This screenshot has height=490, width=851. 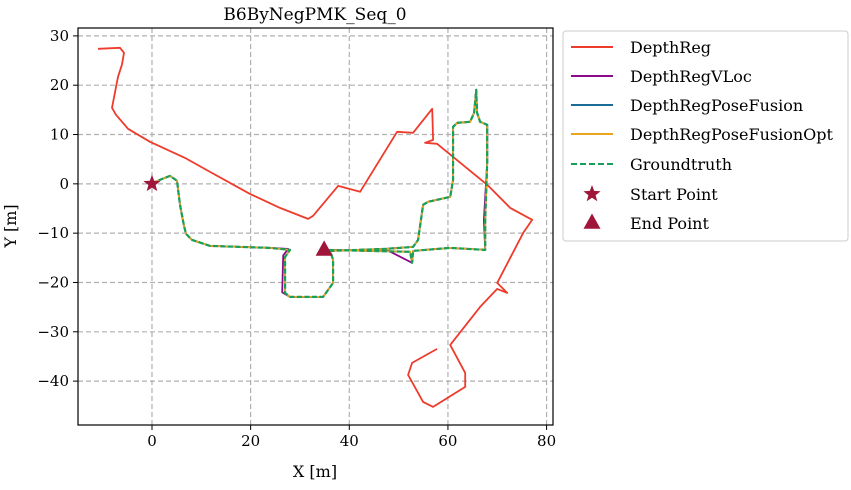 I want to click on legend-triangle-icon, so click(x=592, y=221).